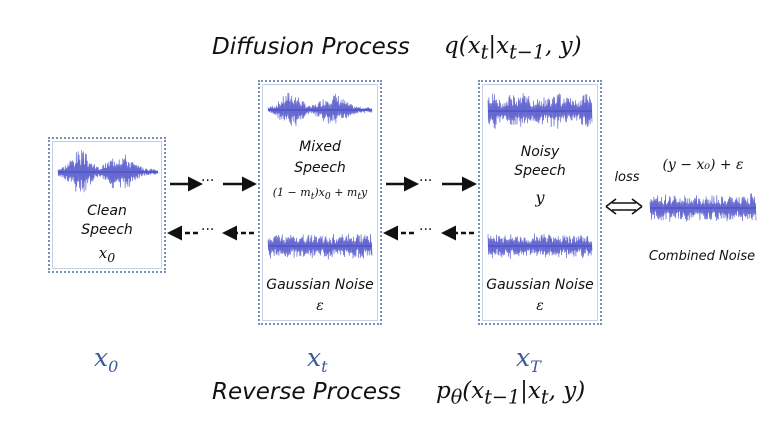 This screenshot has height=436, width=778. What do you see at coordinates (540, 285) in the screenshot?
I see `gaussian-noise-label-2: Gaussian Noise` at bounding box center [540, 285].